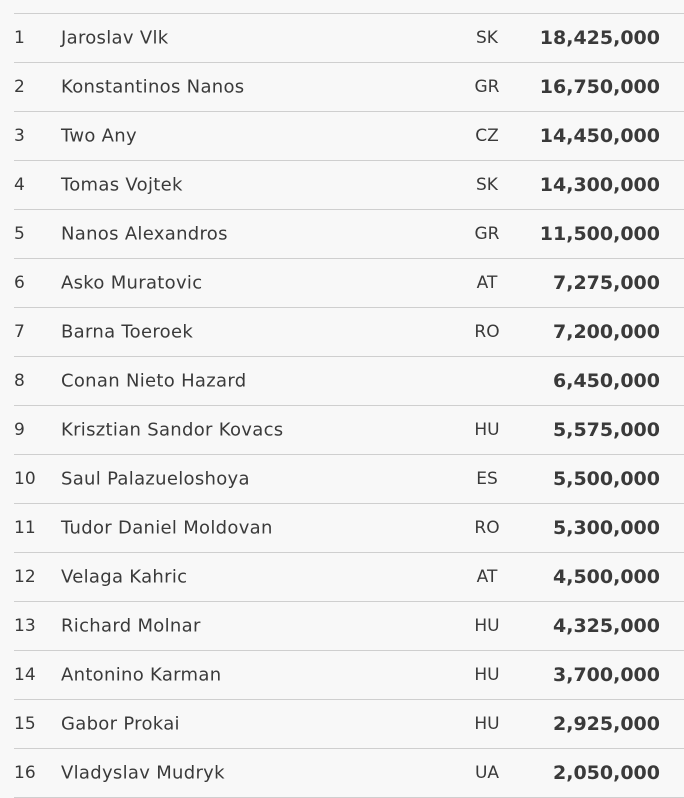 This screenshot has height=798, width=684. Describe the element at coordinates (606, 381) in the screenshot. I see `amount: 6,450,000` at that location.